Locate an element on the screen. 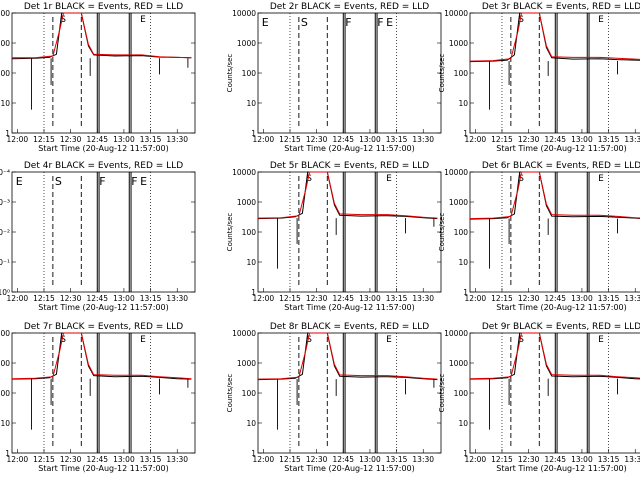 Image resolution: width=640 pixels, height=480 pixels. panel-title: Det 8r BLACK = Events, RED = LLD is located at coordinates (349, 327).